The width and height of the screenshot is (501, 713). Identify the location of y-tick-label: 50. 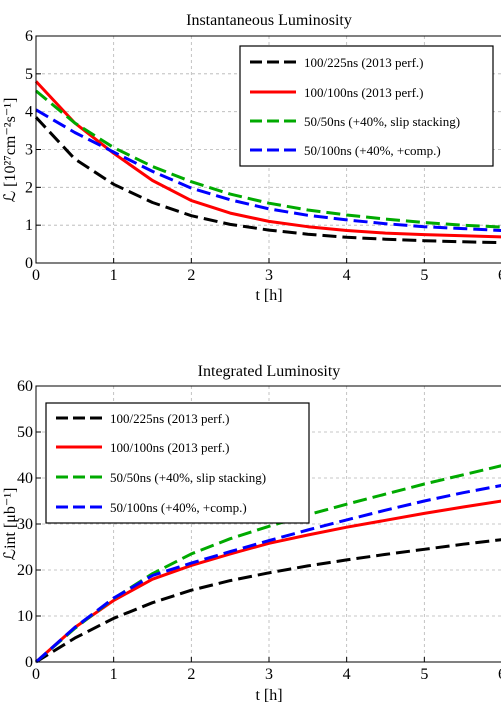
(25, 432).